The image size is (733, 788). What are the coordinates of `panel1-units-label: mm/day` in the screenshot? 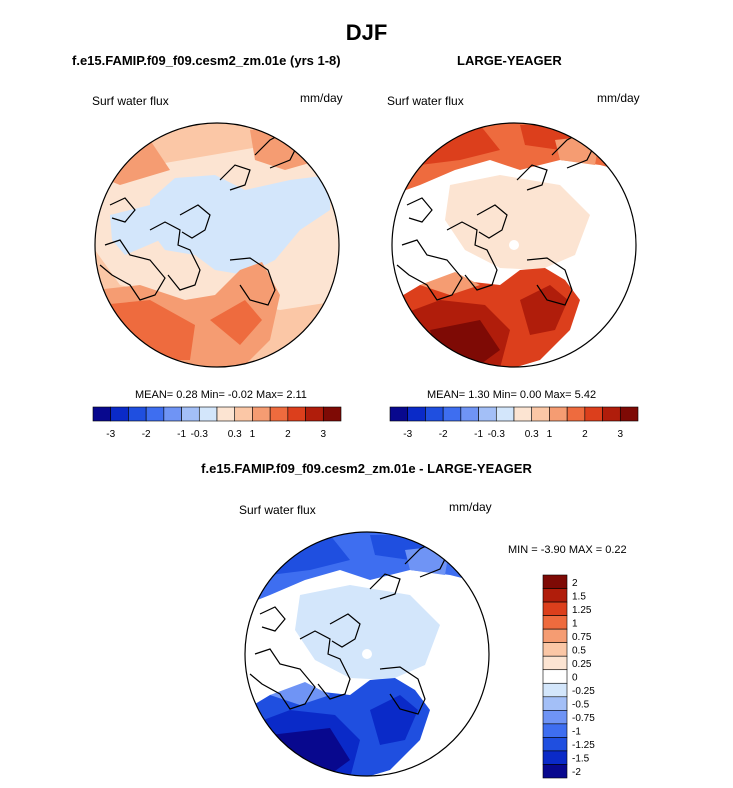 It's located at (321, 98).